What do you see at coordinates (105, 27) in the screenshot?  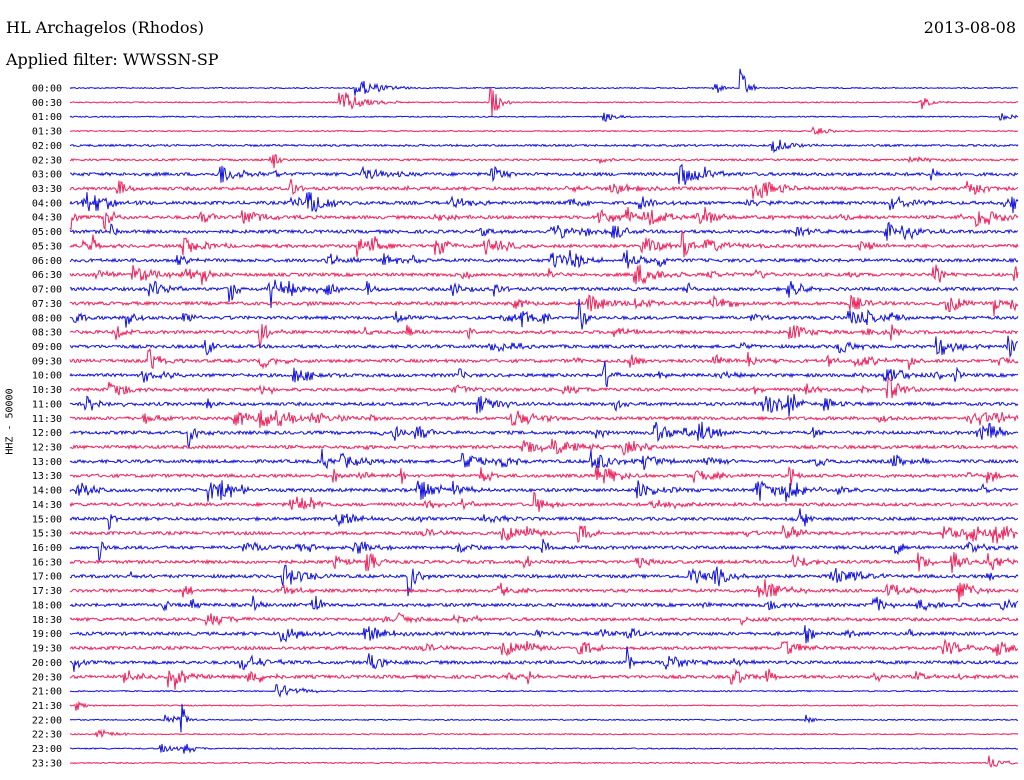 I see `station-title: HL Archagelos (Rhodos)` at bounding box center [105, 27].